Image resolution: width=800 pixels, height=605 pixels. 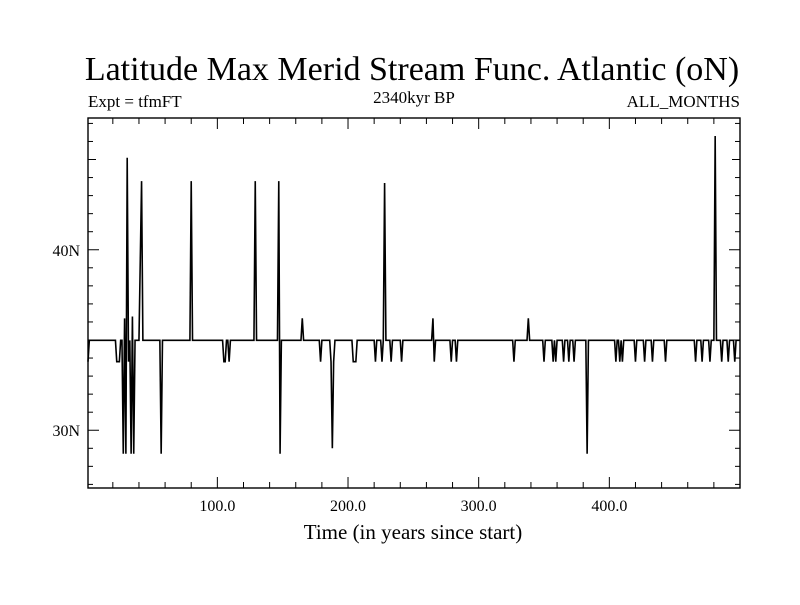 I want to click on x-tick-label: 300.0, so click(x=479, y=506).